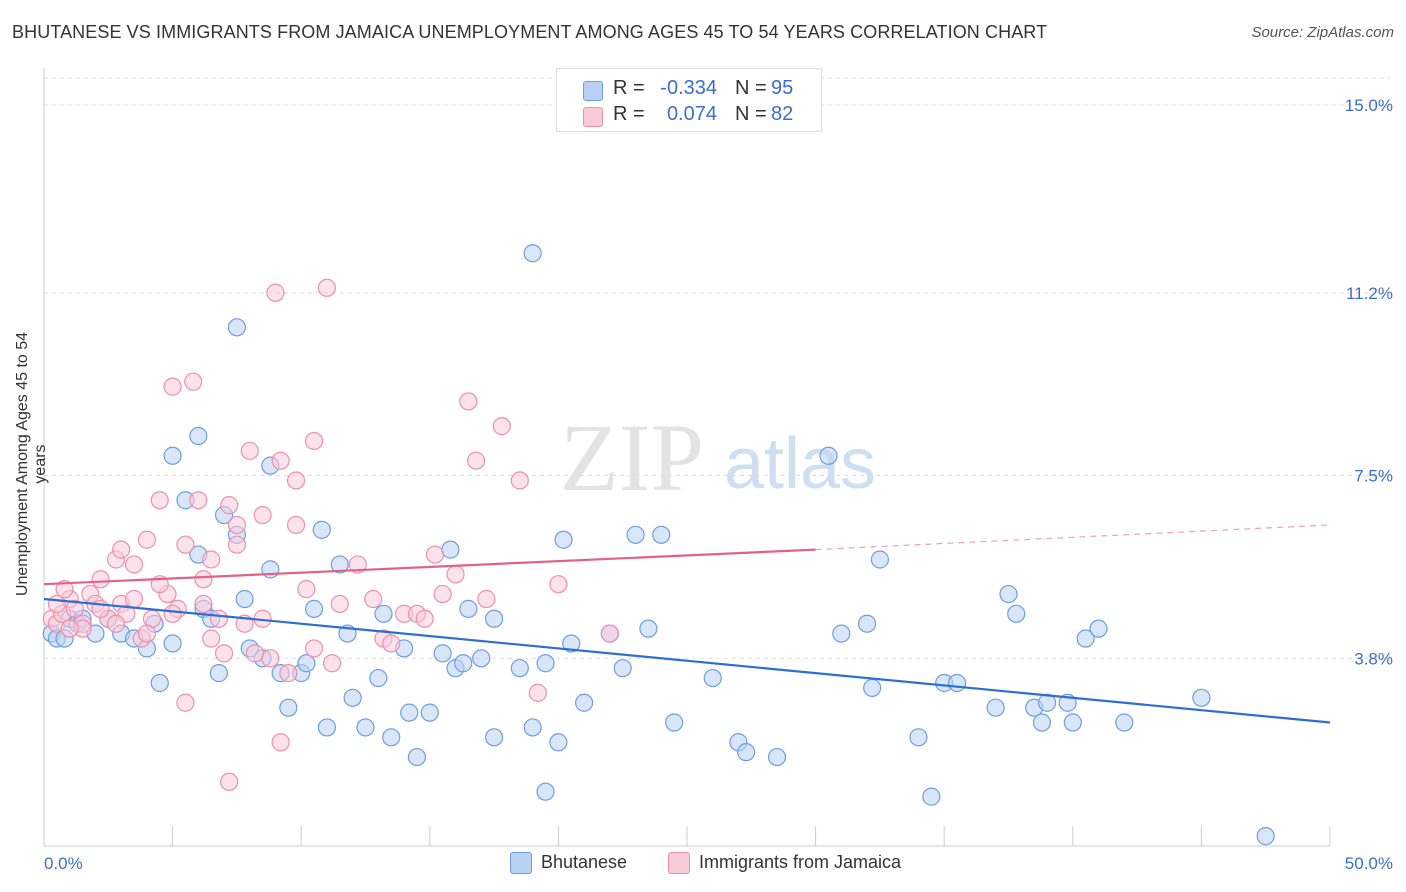 Image resolution: width=1406 pixels, height=892 pixels. I want to click on watermark-zip: ZIP, so click(632, 457).